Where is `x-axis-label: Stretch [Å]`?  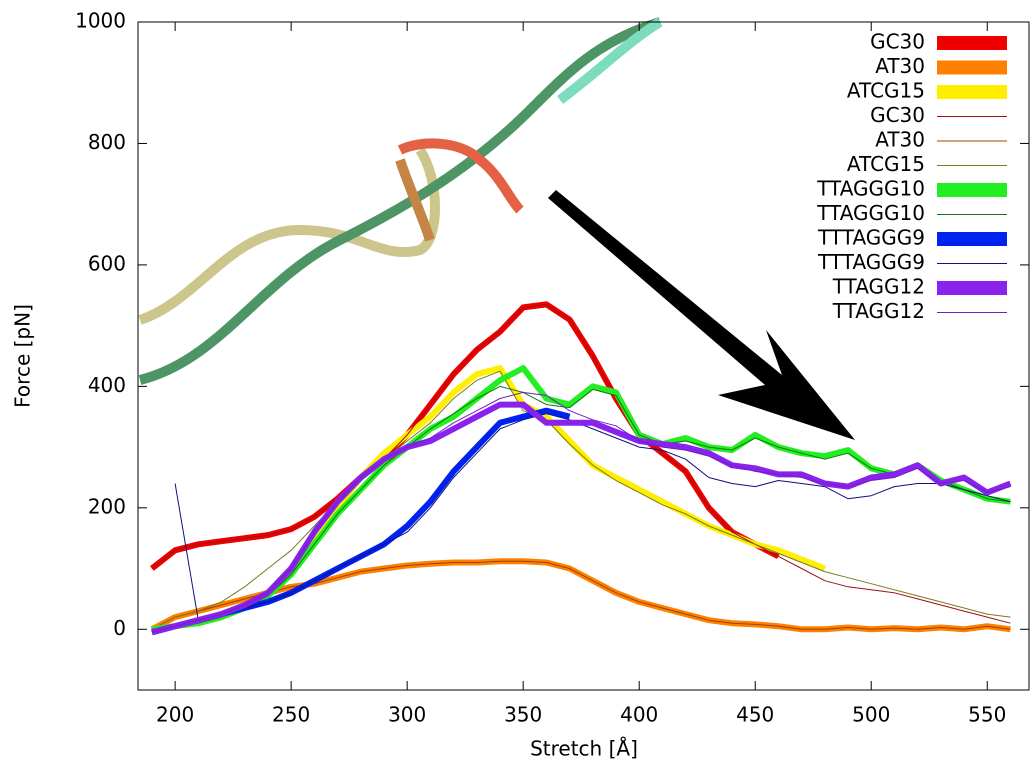 x-axis-label: Stretch [Å] is located at coordinates (584, 749).